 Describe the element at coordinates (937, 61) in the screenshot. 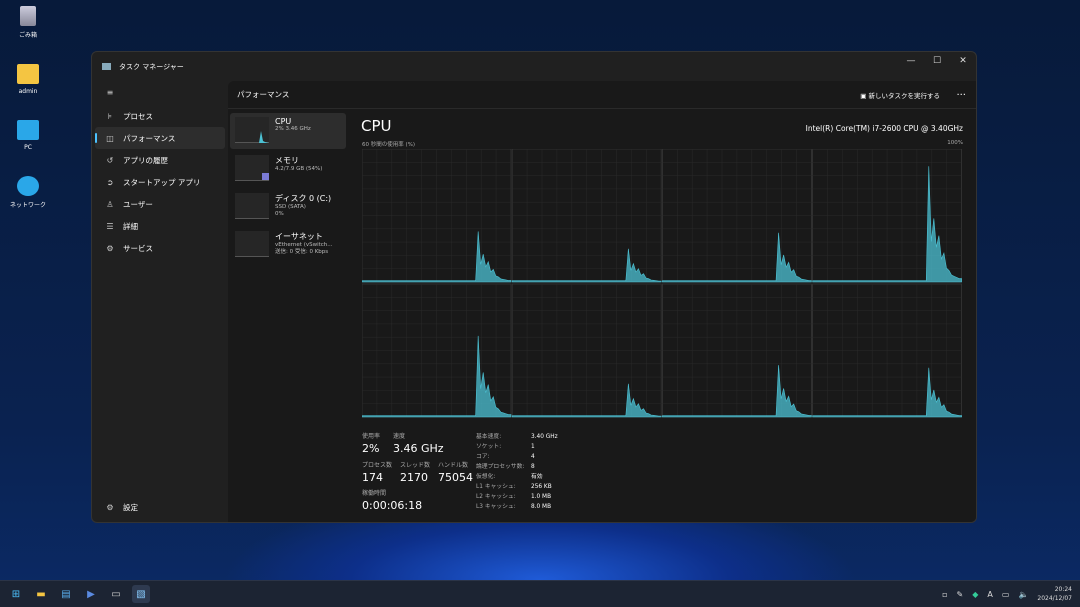

I see `maximize-button: ☐` at that location.